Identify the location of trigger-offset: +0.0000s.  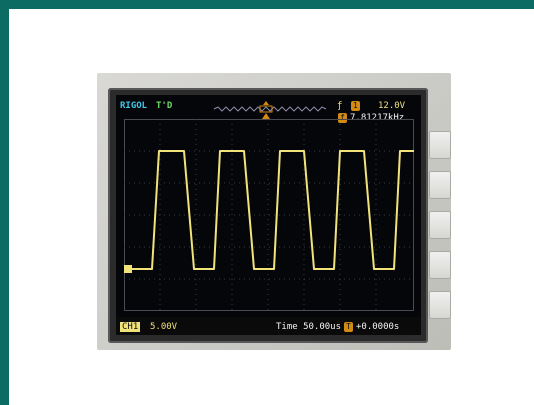
(378, 327).